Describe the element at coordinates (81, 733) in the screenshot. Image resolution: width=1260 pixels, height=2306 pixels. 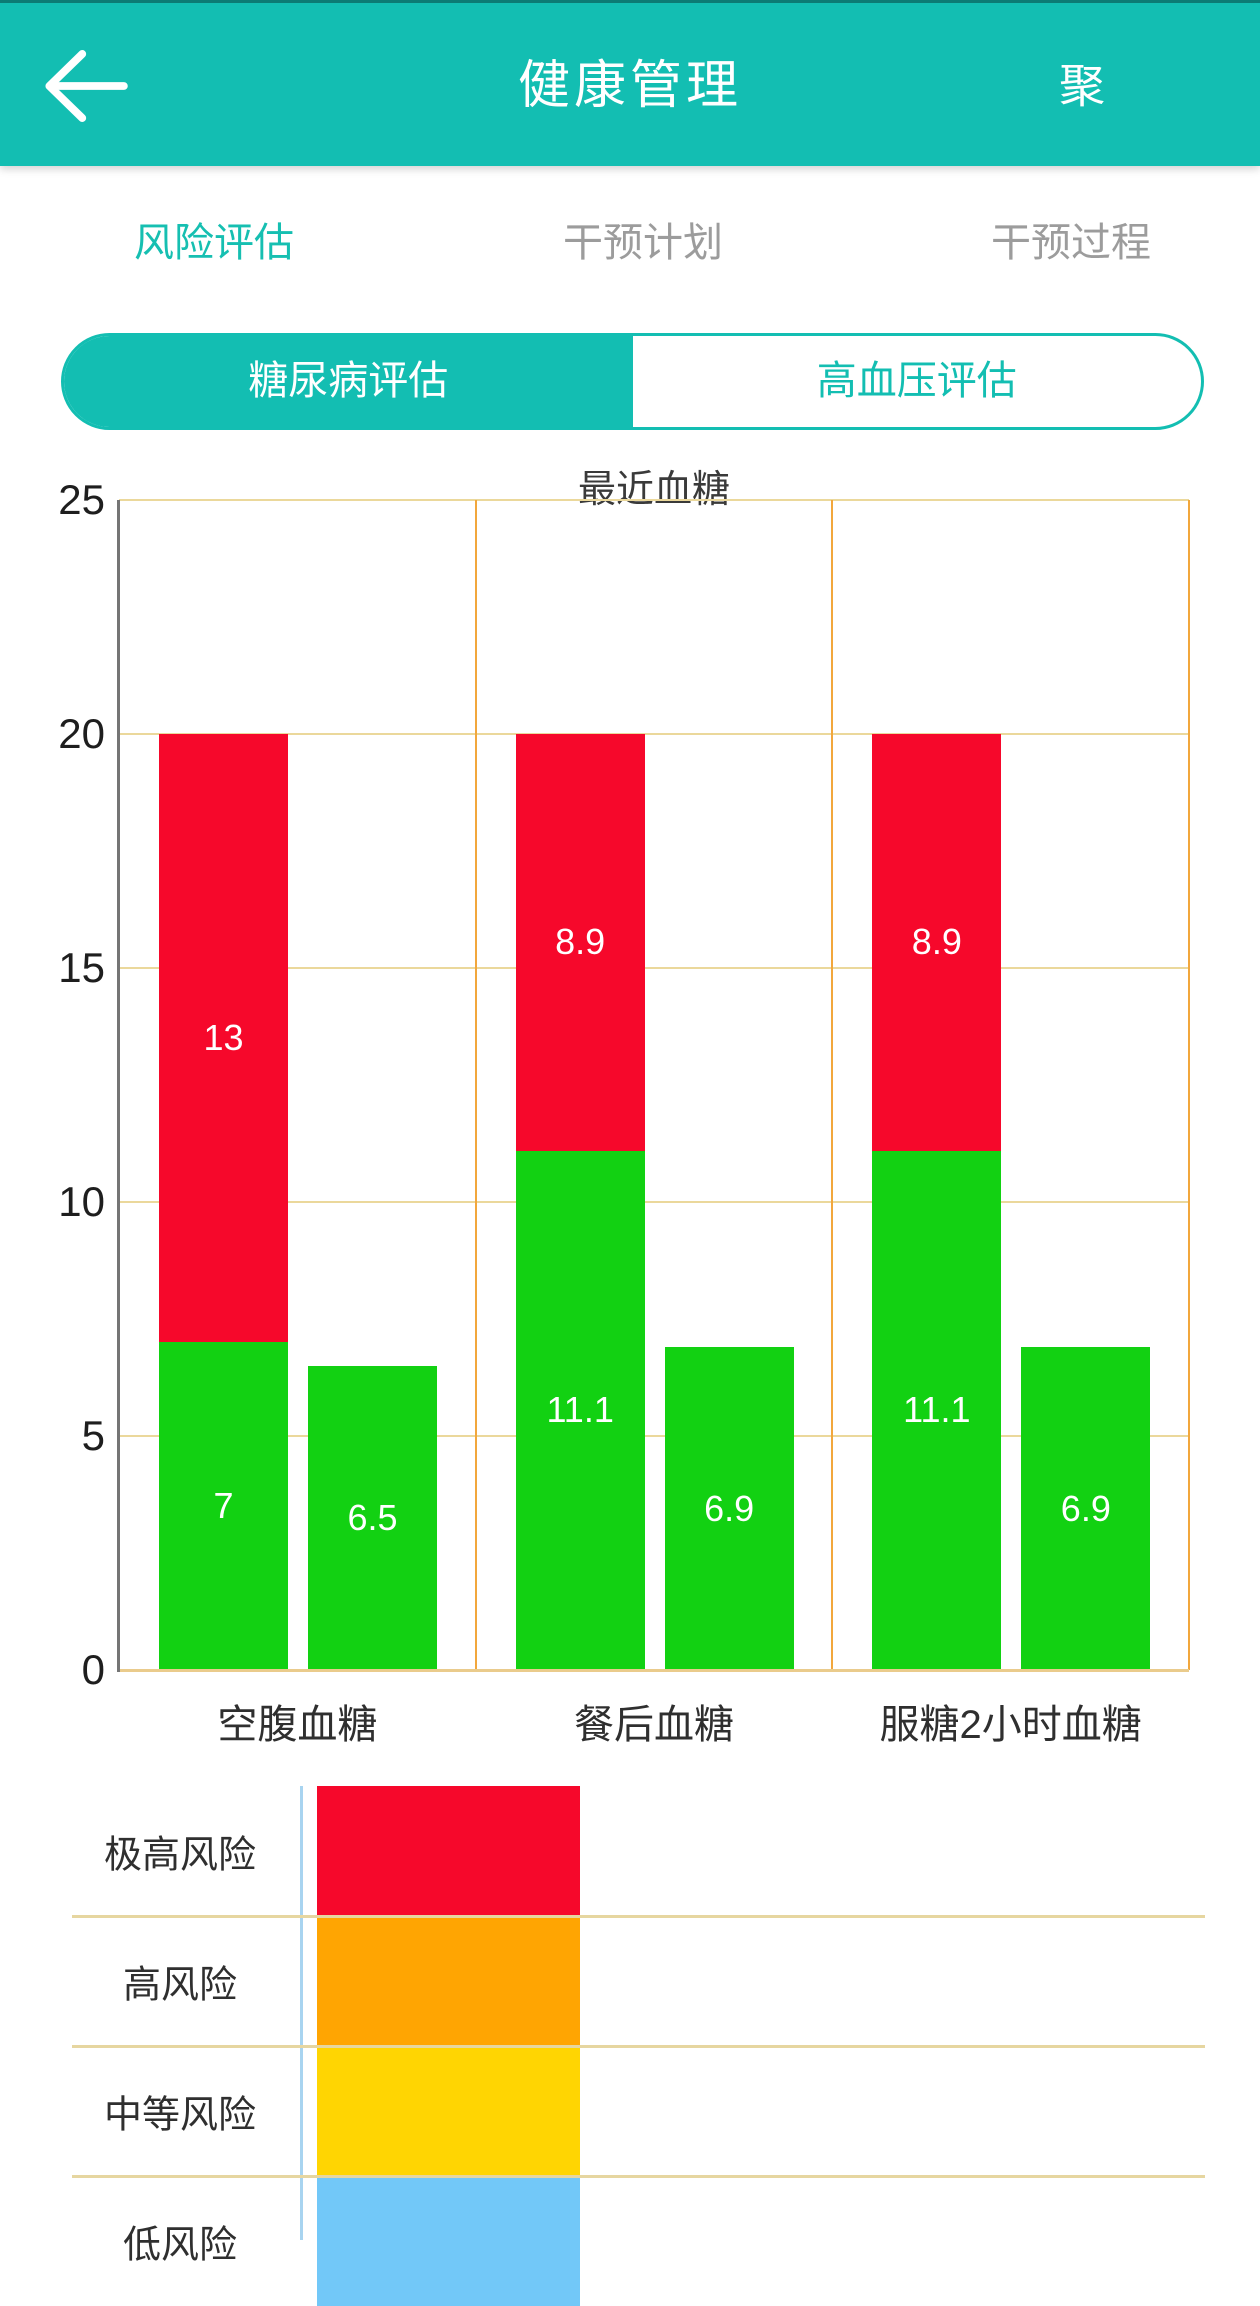
I see `y-tick-label: 20` at that location.